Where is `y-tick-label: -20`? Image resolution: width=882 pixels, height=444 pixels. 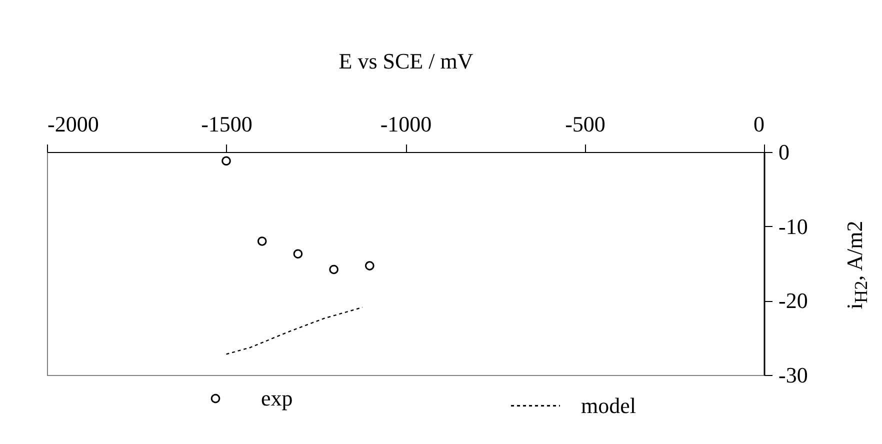 y-tick-label: -20 is located at coordinates (793, 301).